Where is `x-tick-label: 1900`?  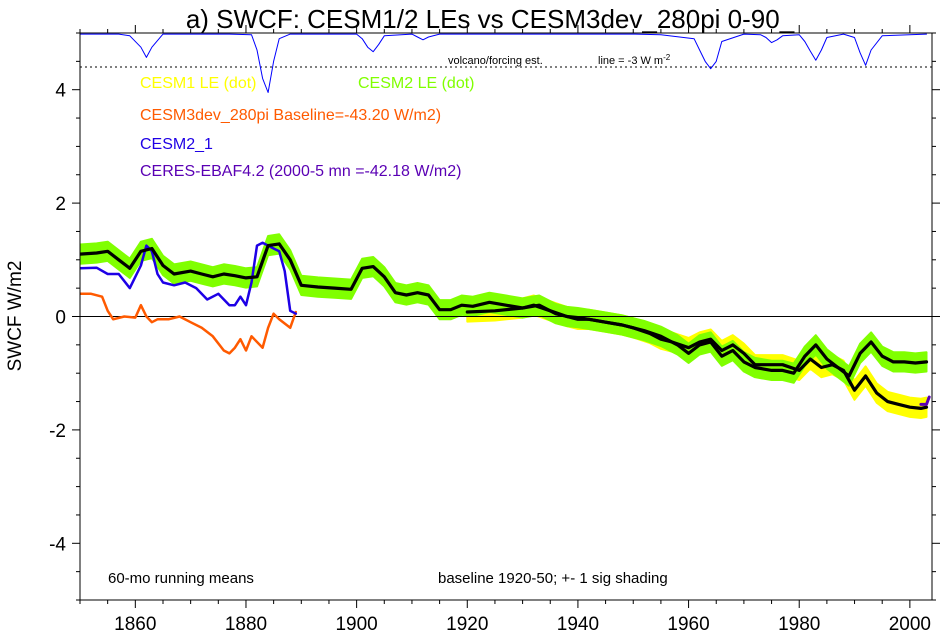 x-tick-label: 1900 is located at coordinates (356, 624).